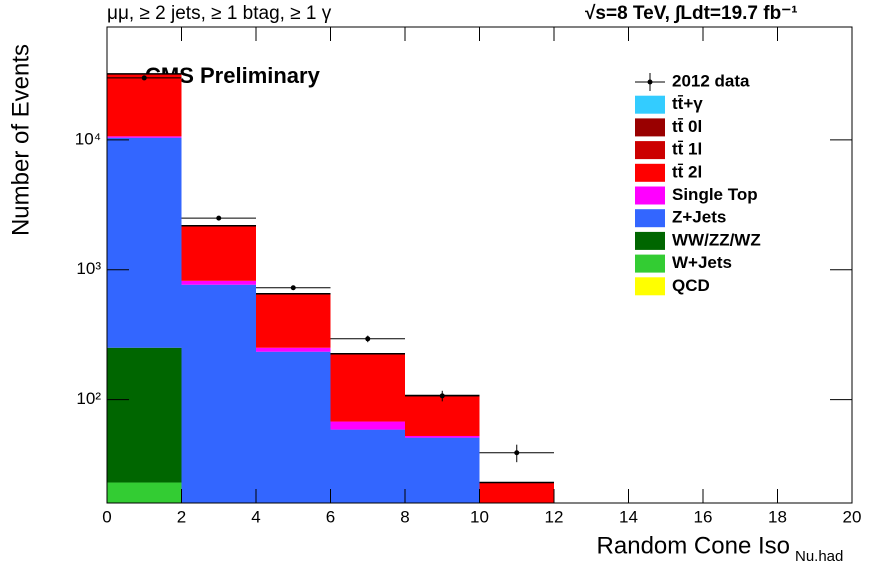 The width and height of the screenshot is (896, 572). Describe the element at coordinates (699, 217) in the screenshot. I see `legend-label: Z+Jets` at that location.